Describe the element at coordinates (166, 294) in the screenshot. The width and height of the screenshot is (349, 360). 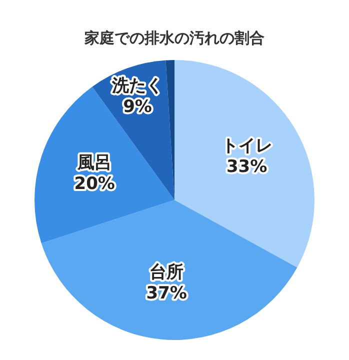
I see `data-label: 37%` at that location.